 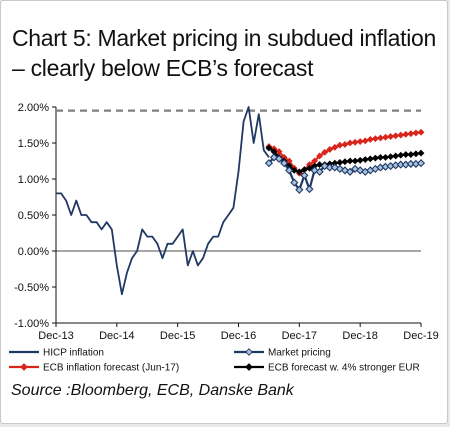 What do you see at coordinates (152, 390) in the screenshot?
I see `source-note: Source :Bloomberg, ECB, Danske Bank` at bounding box center [152, 390].